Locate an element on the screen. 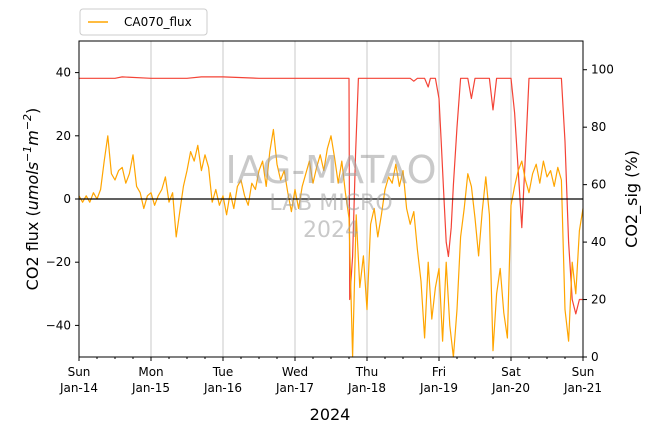  x-tick-day: Fri is located at coordinates (439, 372).